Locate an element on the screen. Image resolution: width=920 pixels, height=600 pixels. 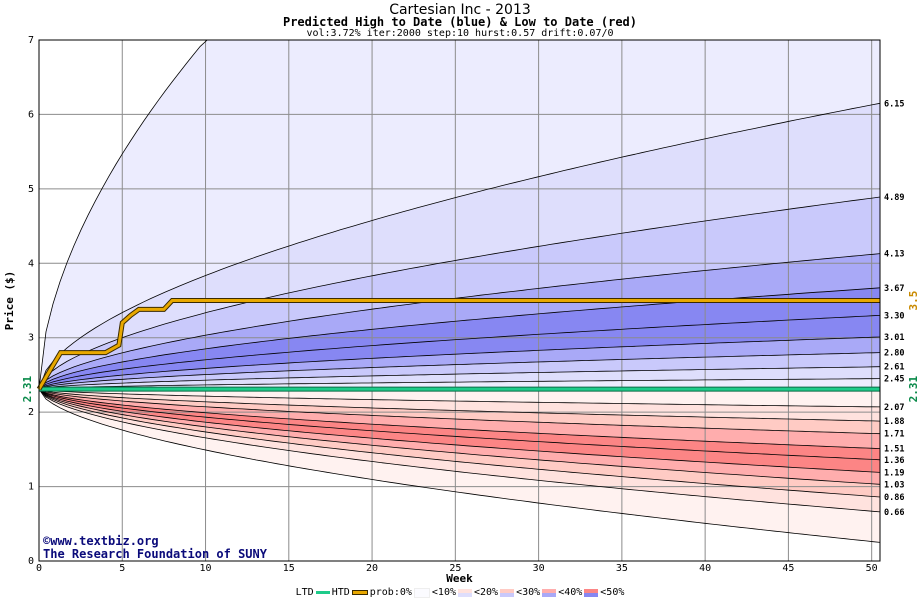
htd-line is located at coordinates (458, 344).